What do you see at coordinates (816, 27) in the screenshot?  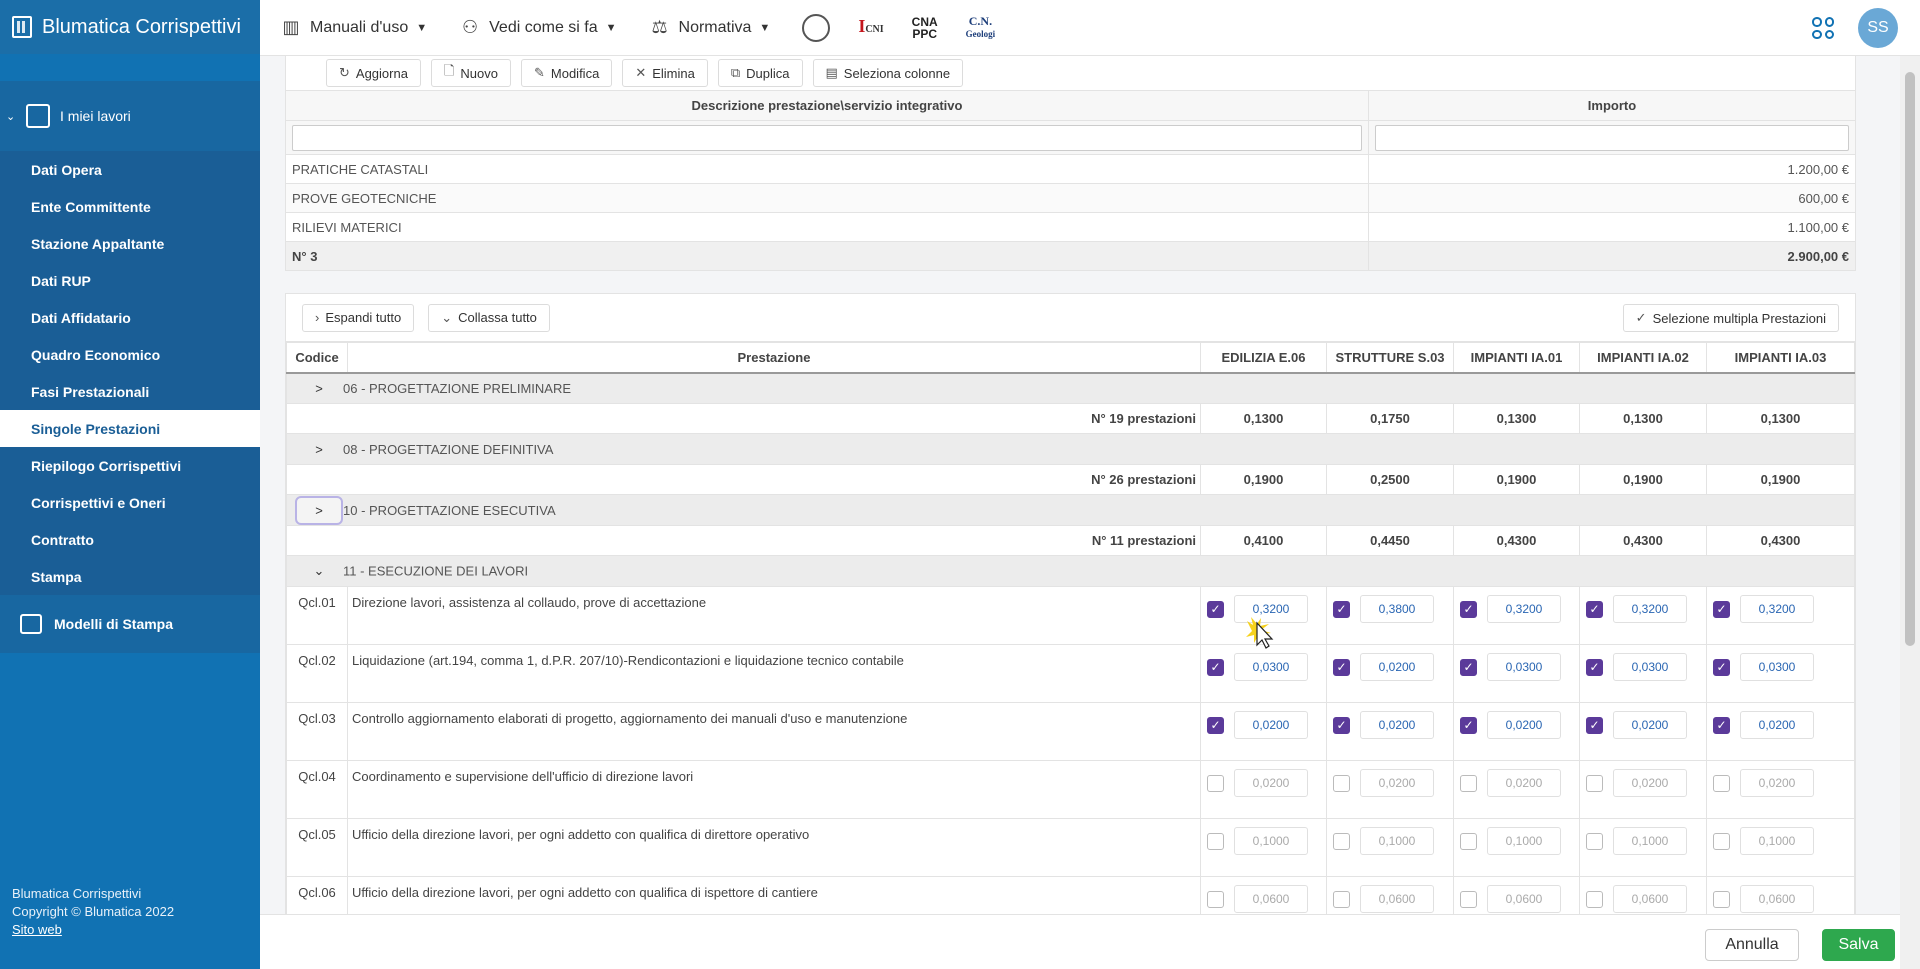 I see `republic-emblem-logo` at bounding box center [816, 27].